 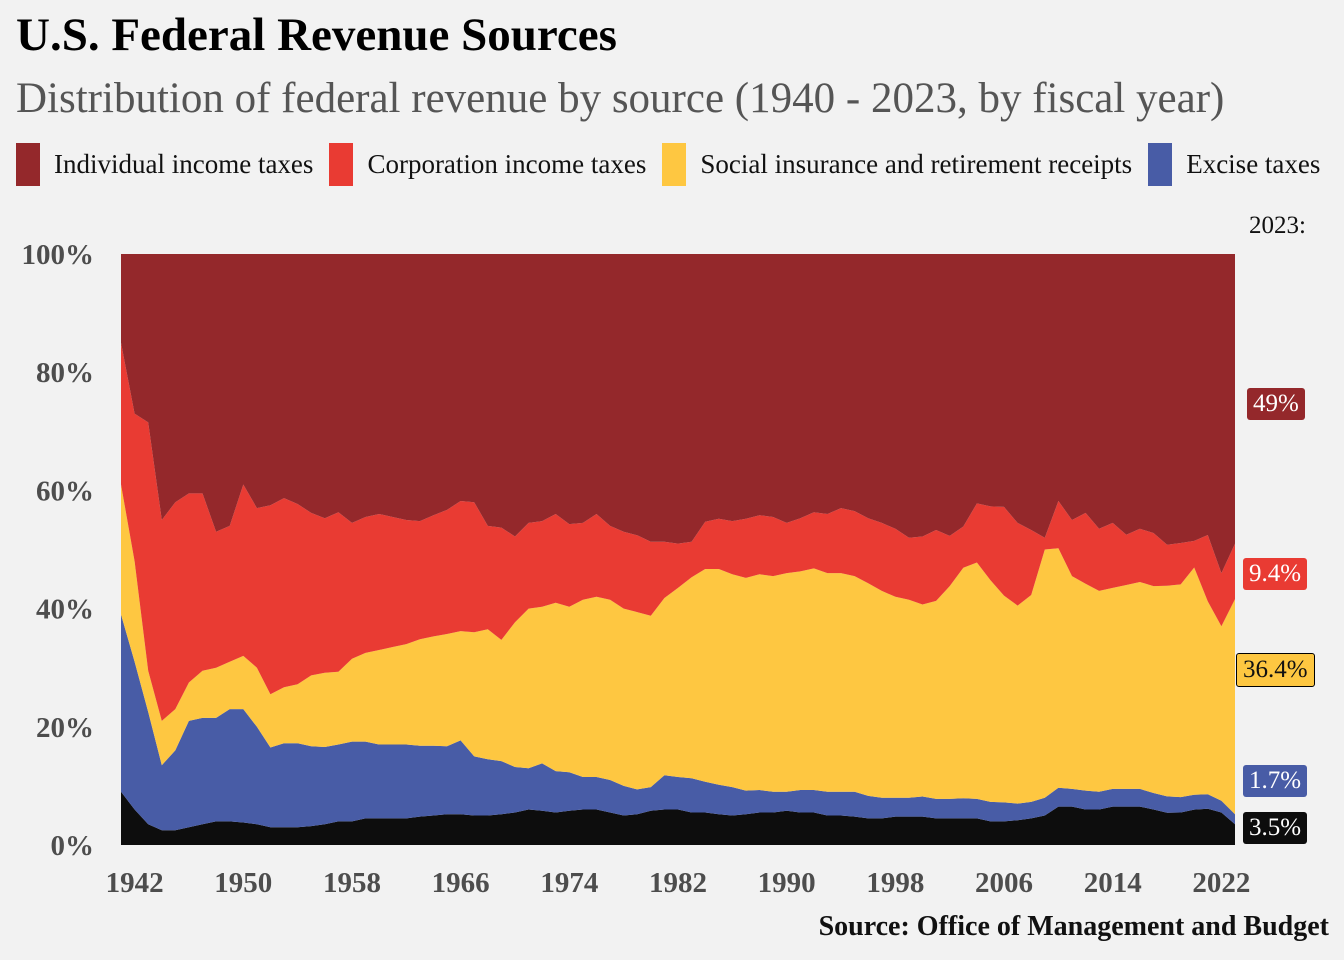 I want to click on legend-swatch-individual, so click(x=28, y=164).